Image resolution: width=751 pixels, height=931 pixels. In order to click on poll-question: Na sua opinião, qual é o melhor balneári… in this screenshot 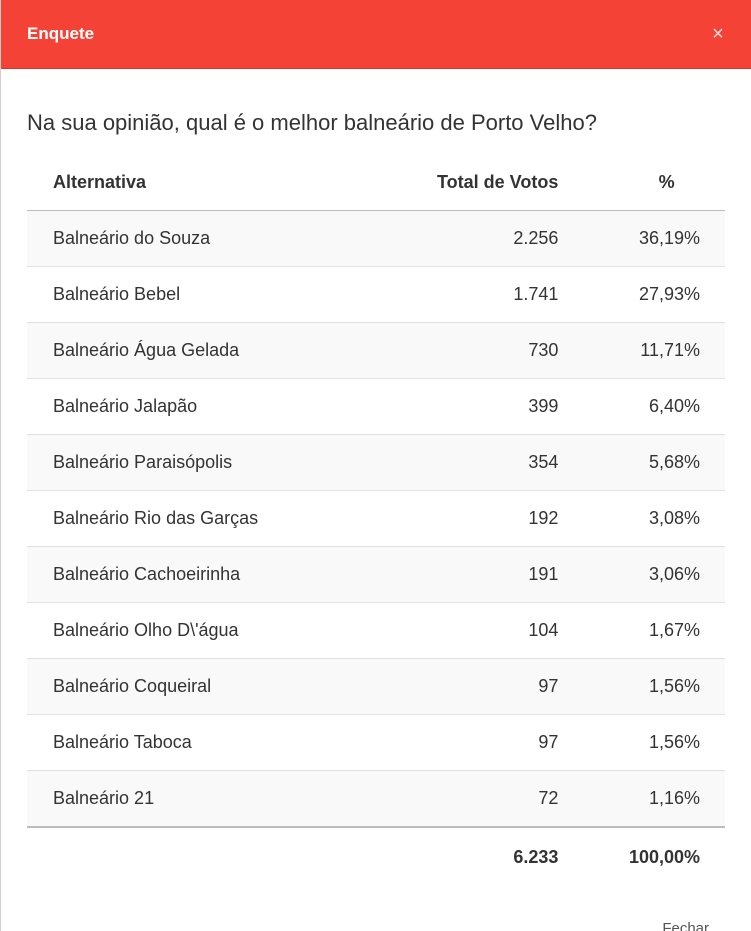, I will do `click(312, 122)`.